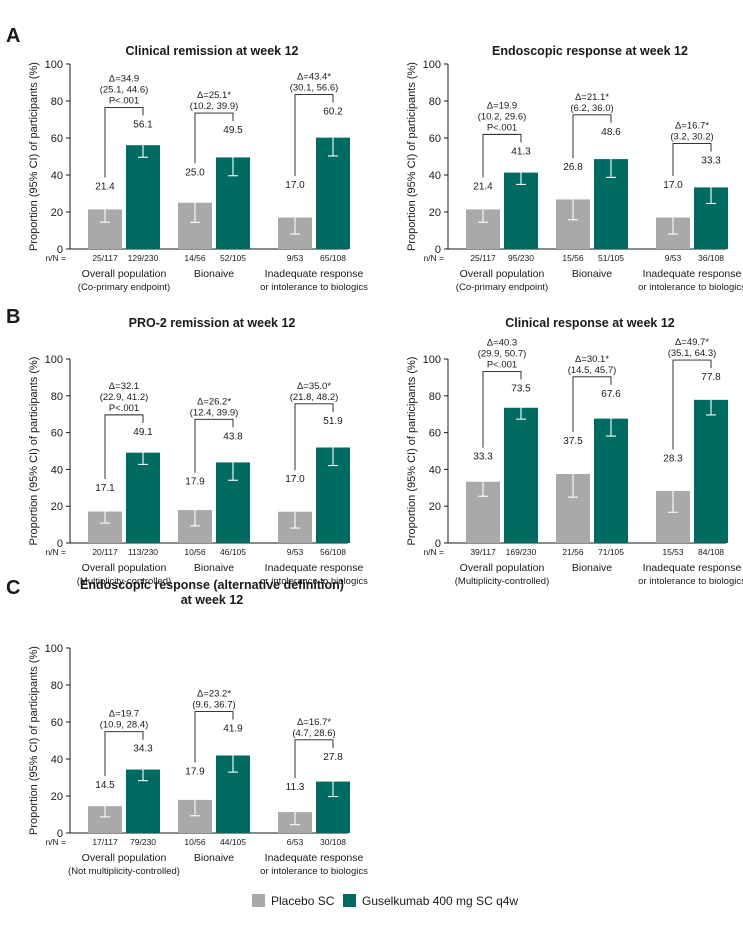 The width and height of the screenshot is (743, 928). What do you see at coordinates (314, 77) in the screenshot?
I see `delta-annotation: Δ=43.4*` at bounding box center [314, 77].